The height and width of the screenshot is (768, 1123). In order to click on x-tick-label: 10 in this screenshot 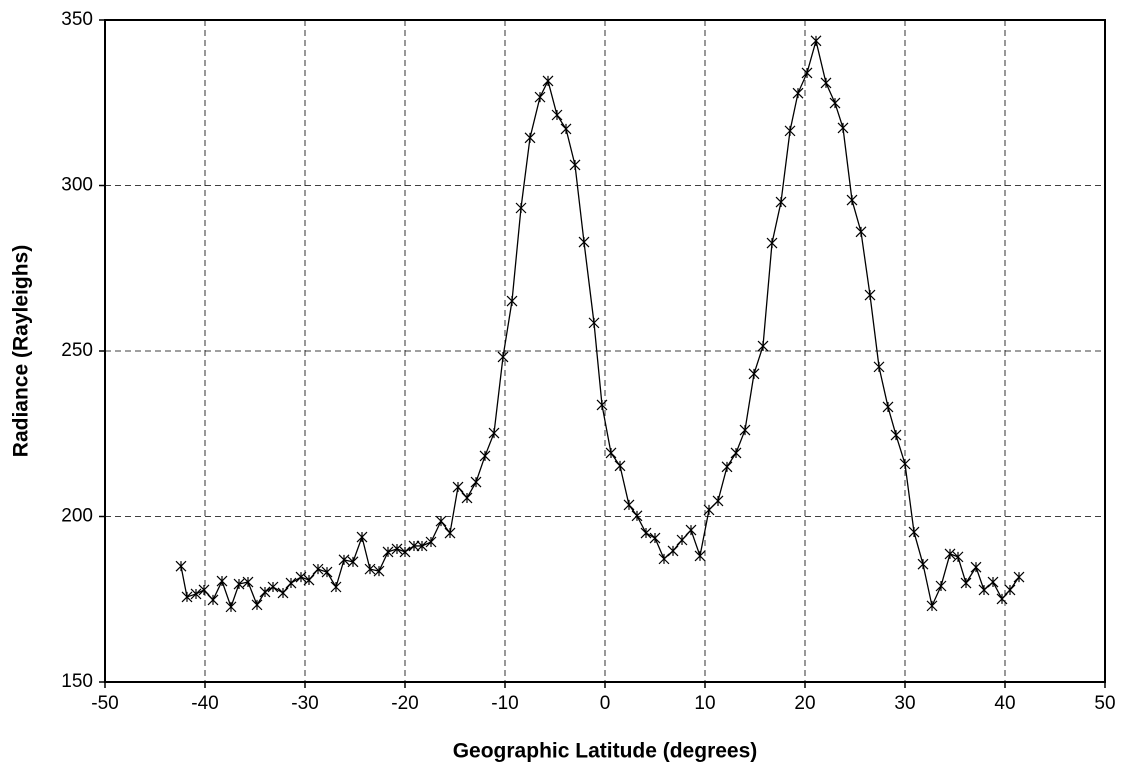, I will do `click(704, 703)`.